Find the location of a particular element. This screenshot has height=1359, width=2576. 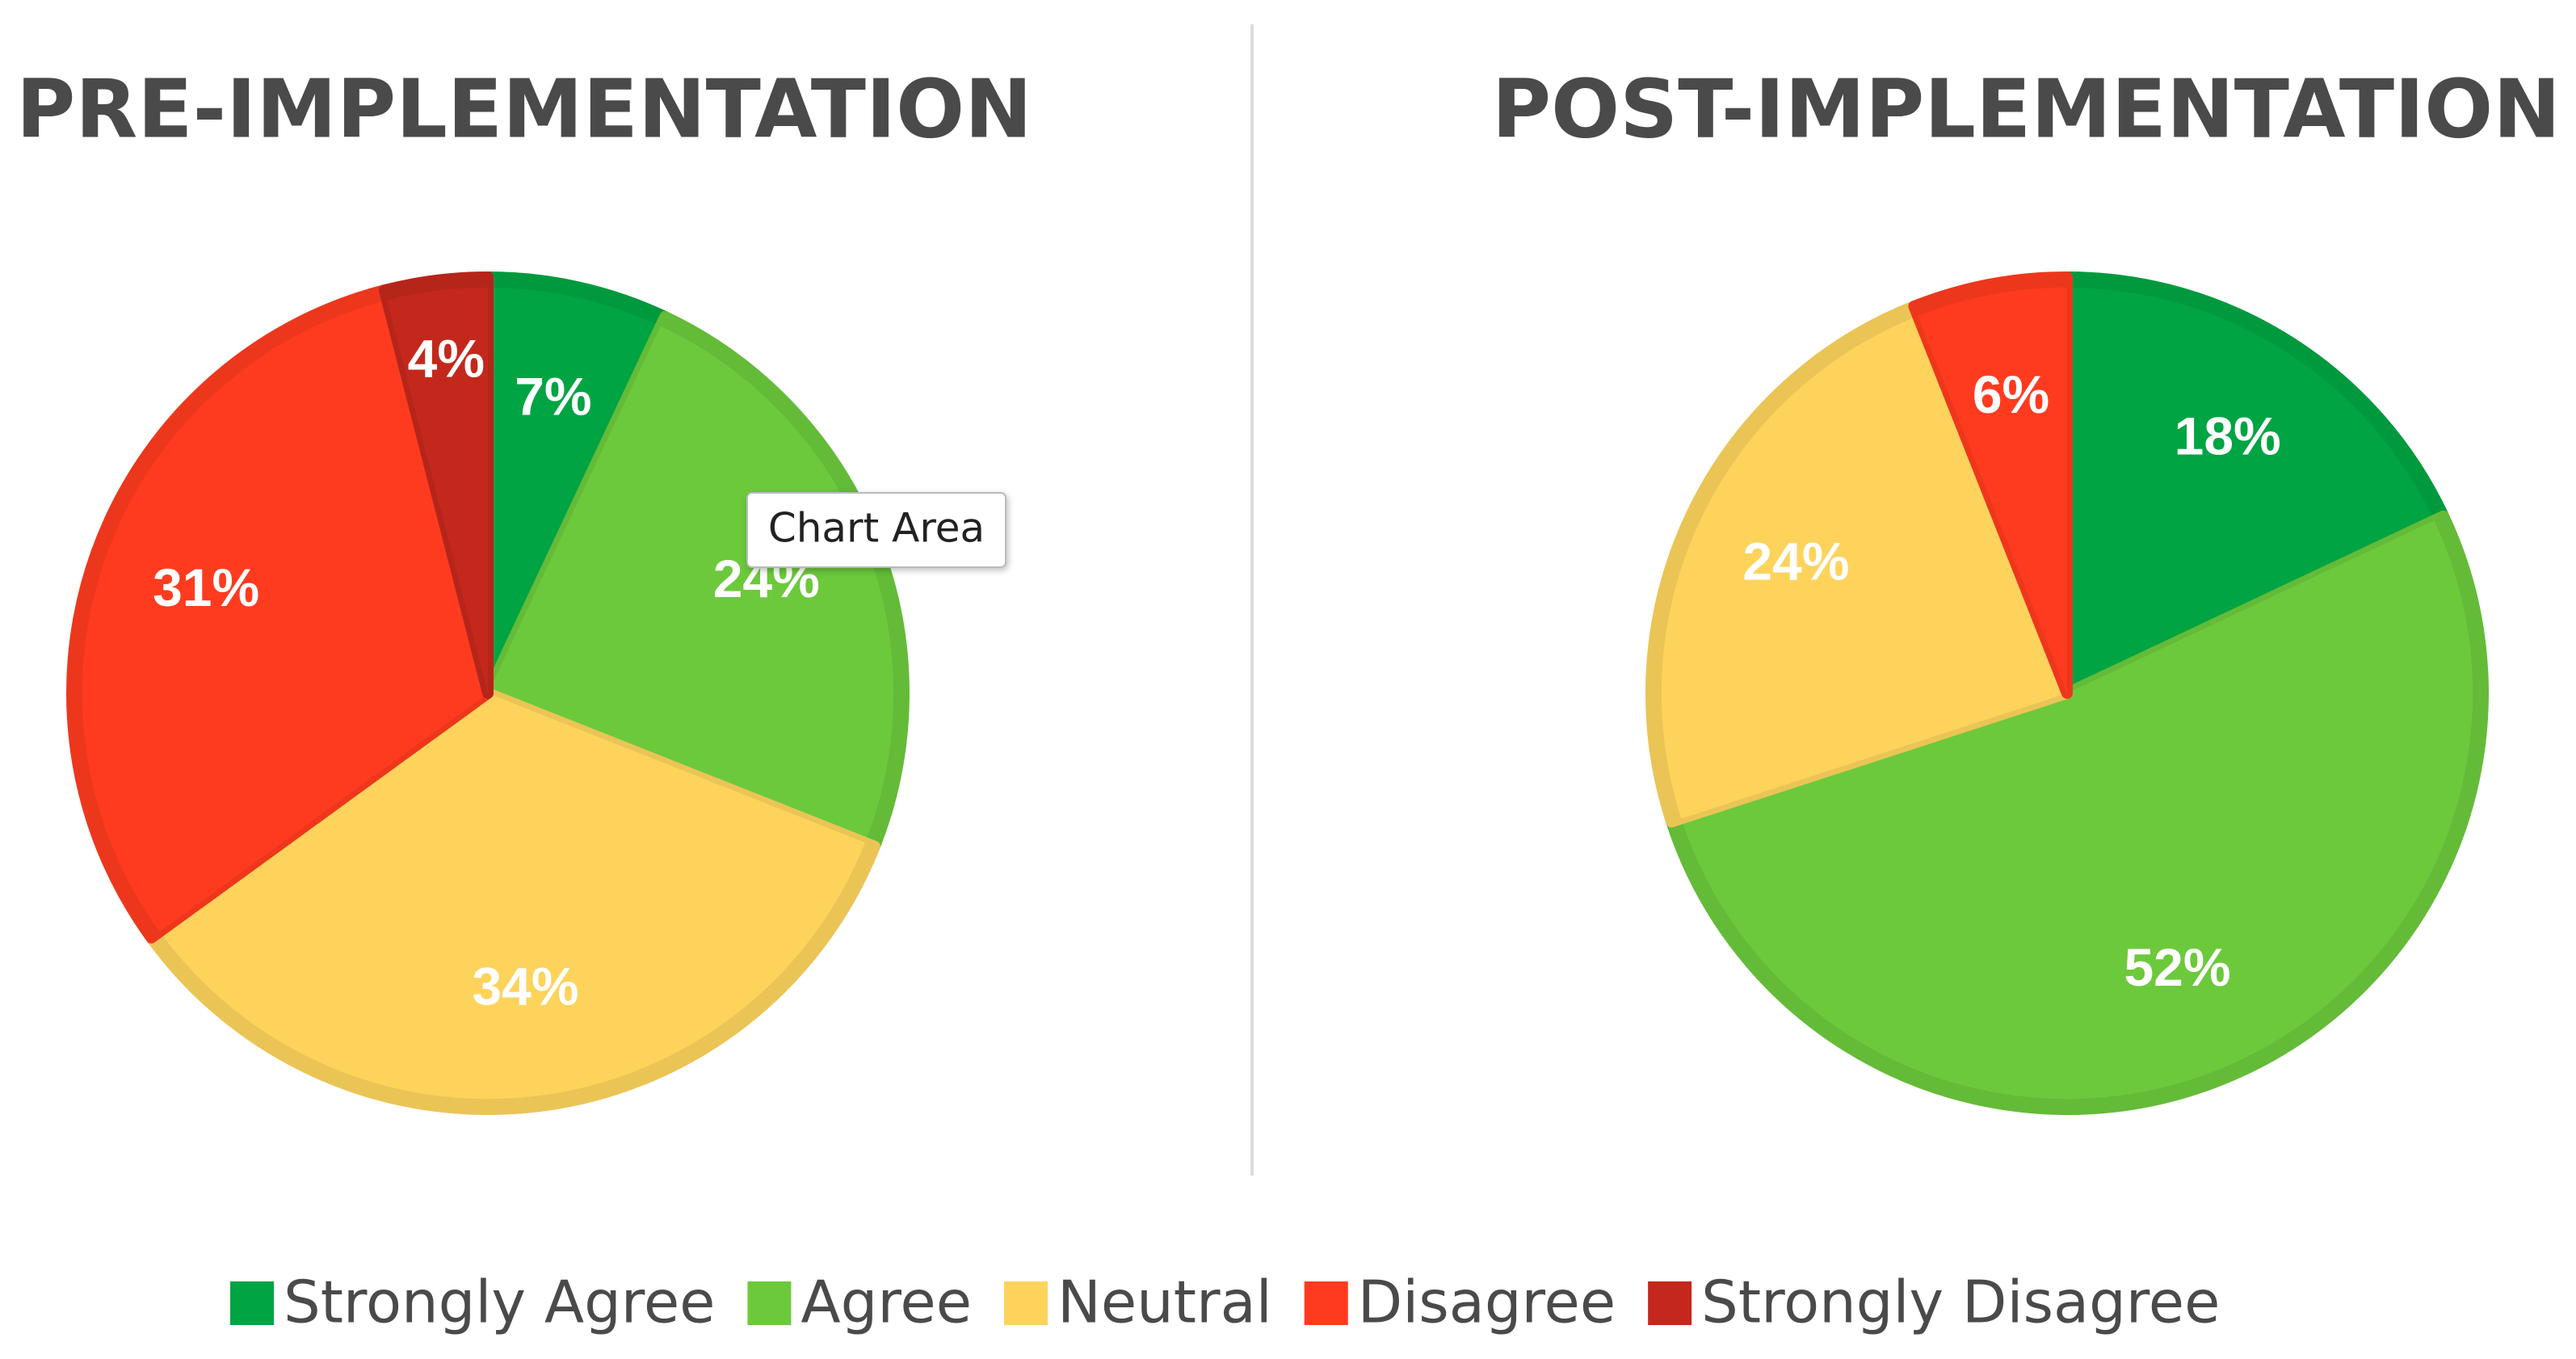

data-label: 4% is located at coordinates (446, 359).